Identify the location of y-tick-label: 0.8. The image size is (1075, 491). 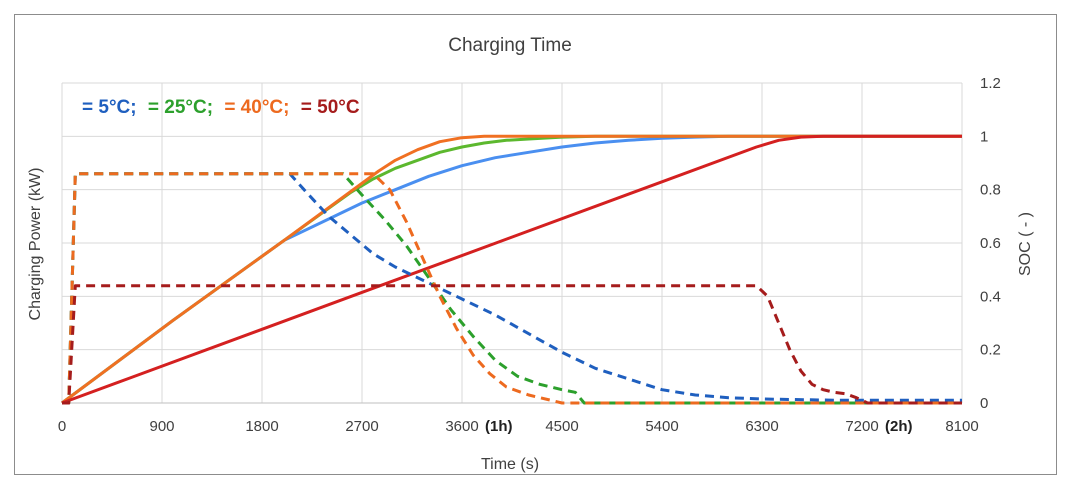
(990, 190).